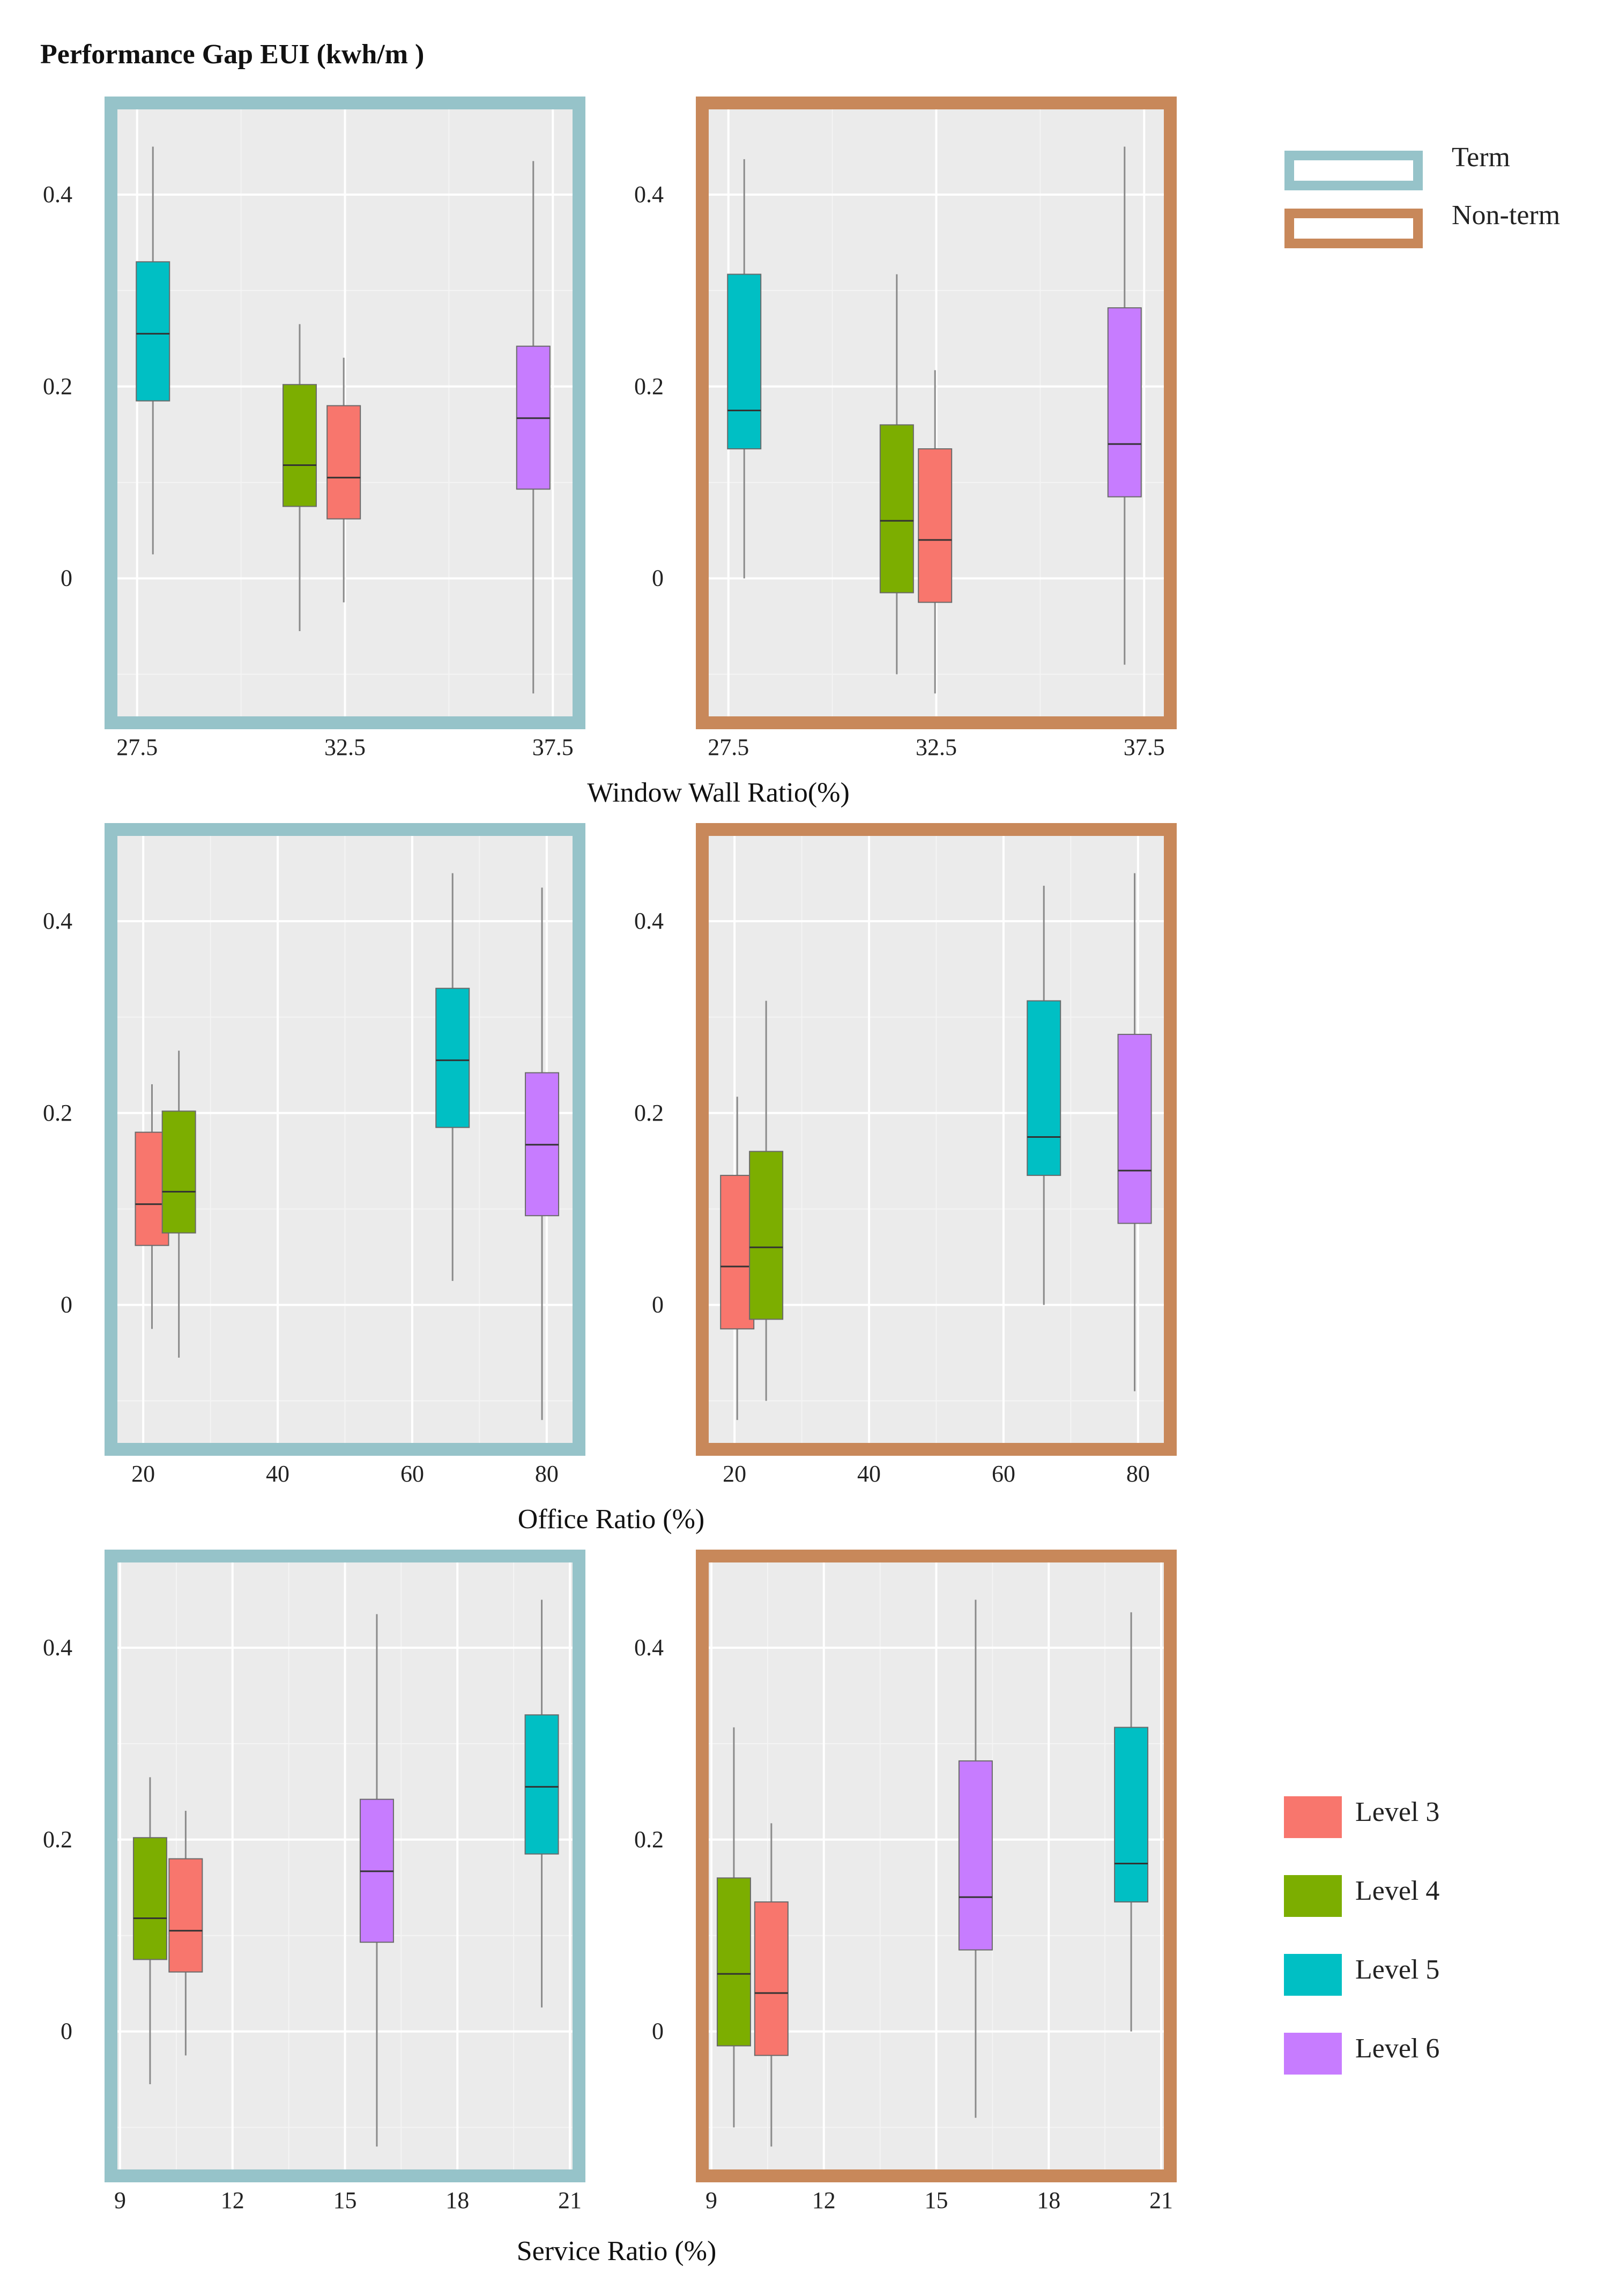 The image size is (1597, 2296). Describe the element at coordinates (906, 1882) in the screenshot. I see `panel-2-non-term: 0 0.2 0.4 9 12 15 18 21` at that location.